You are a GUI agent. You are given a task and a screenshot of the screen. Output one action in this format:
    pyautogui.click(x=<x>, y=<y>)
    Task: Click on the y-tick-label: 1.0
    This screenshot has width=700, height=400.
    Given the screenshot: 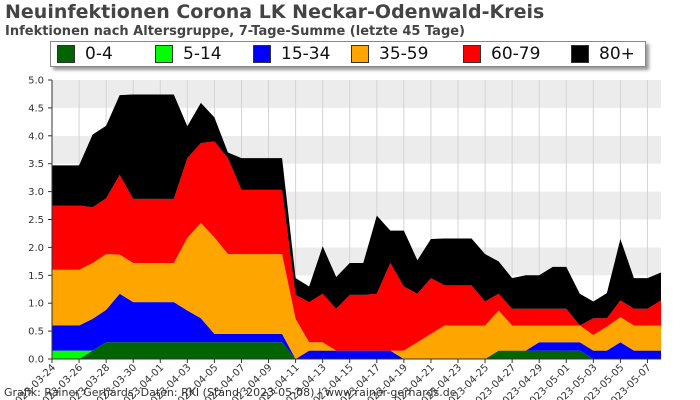 What is the action you would take?
    pyautogui.click(x=36, y=304)
    